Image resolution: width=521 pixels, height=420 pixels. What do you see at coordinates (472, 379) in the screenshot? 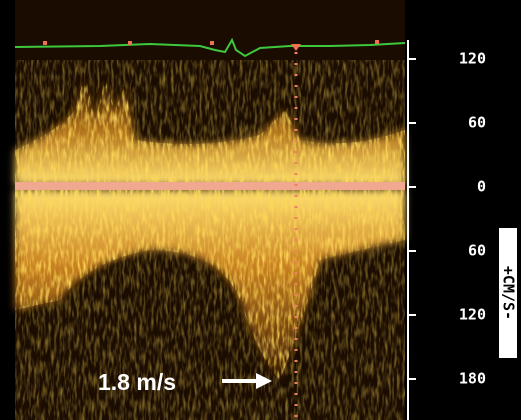
I see `scale-label: 180` at bounding box center [472, 379].